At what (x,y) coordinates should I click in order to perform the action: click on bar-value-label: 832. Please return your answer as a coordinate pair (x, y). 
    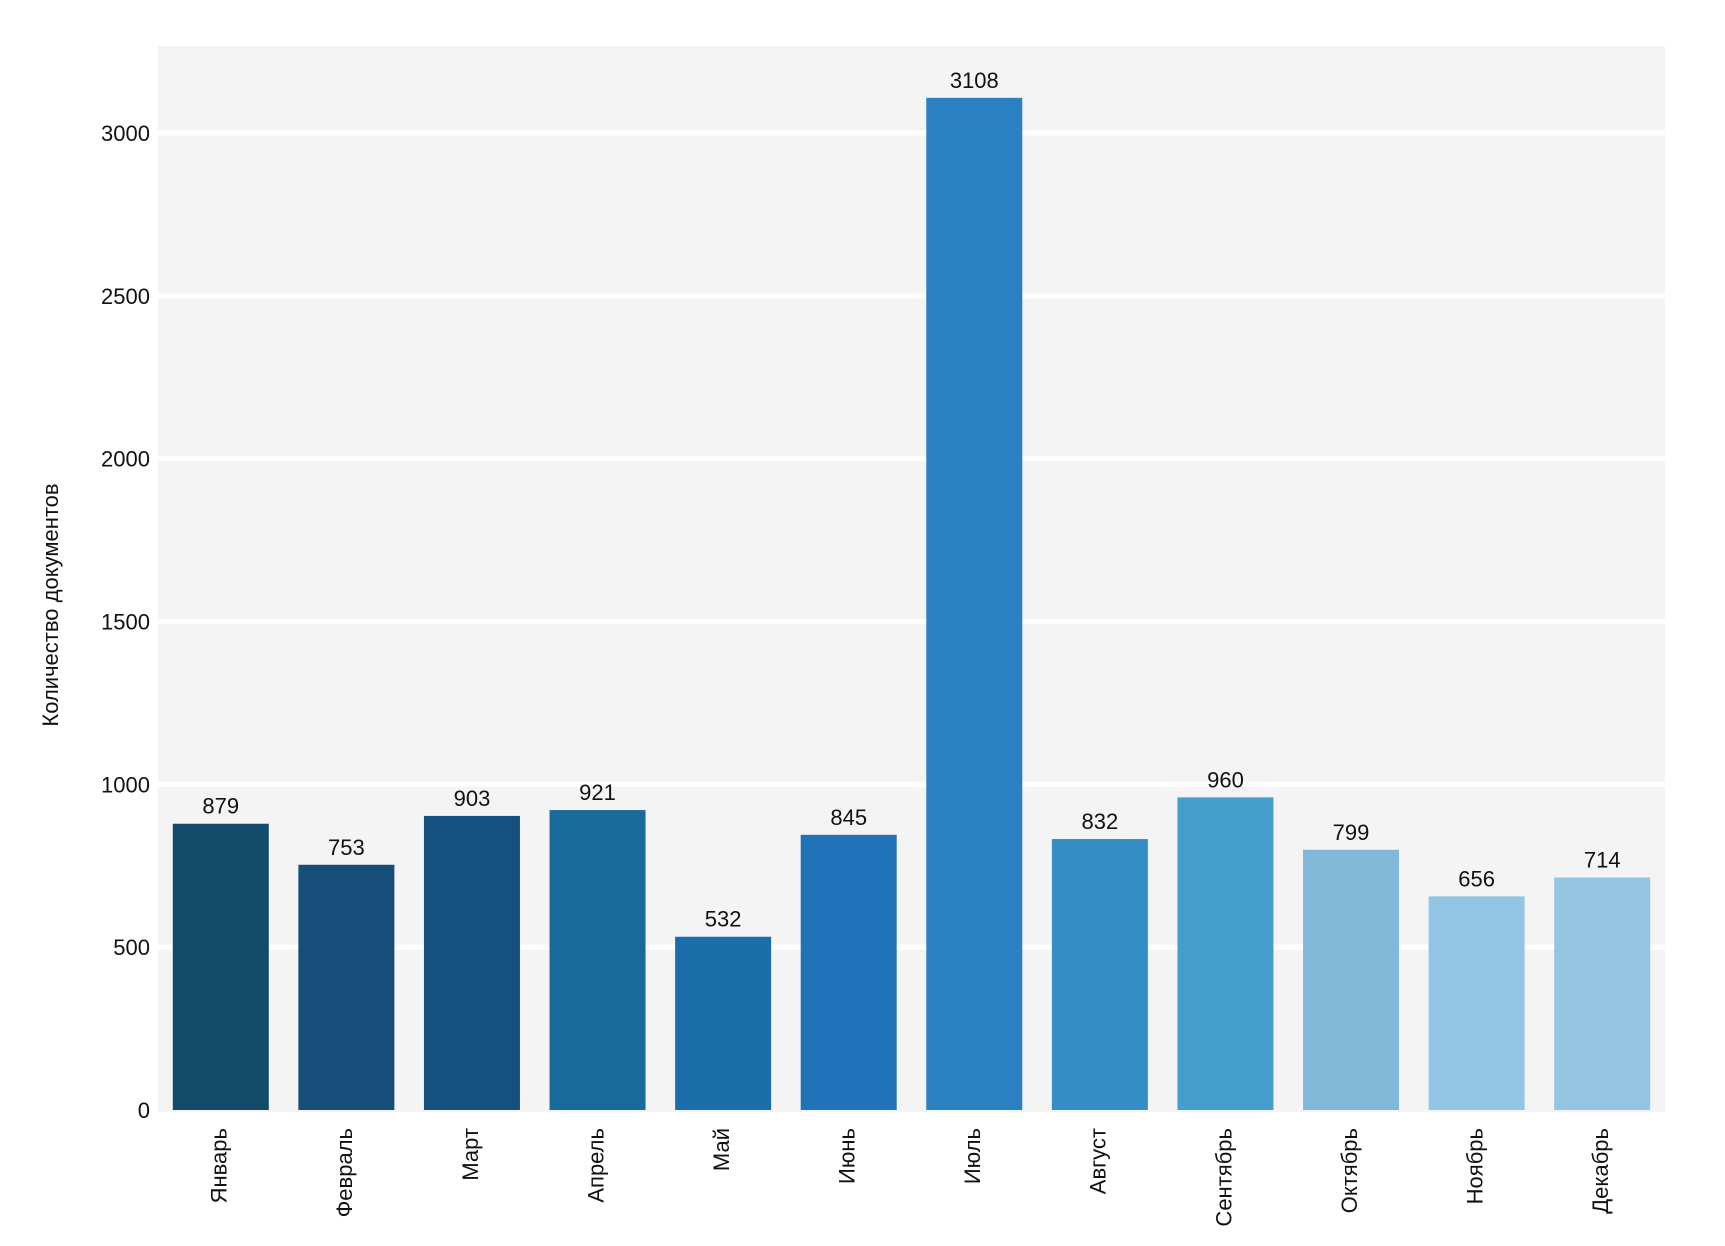
    Looking at the image, I should click on (1100, 821).